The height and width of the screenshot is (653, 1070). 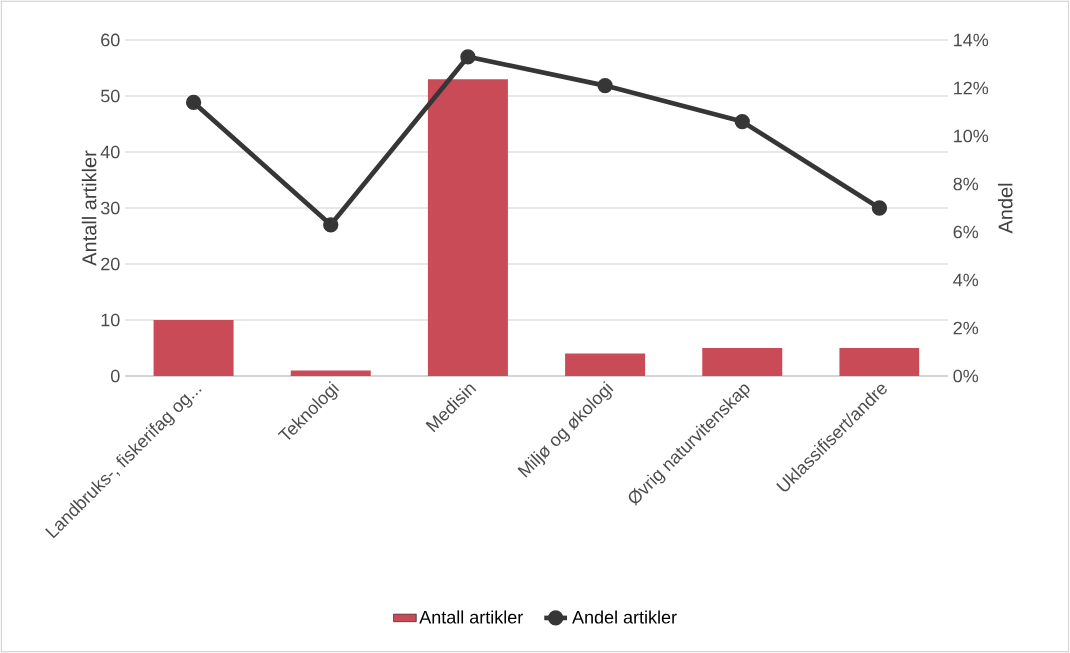 I want to click on y-tick-label: 20, so click(x=110, y=264).